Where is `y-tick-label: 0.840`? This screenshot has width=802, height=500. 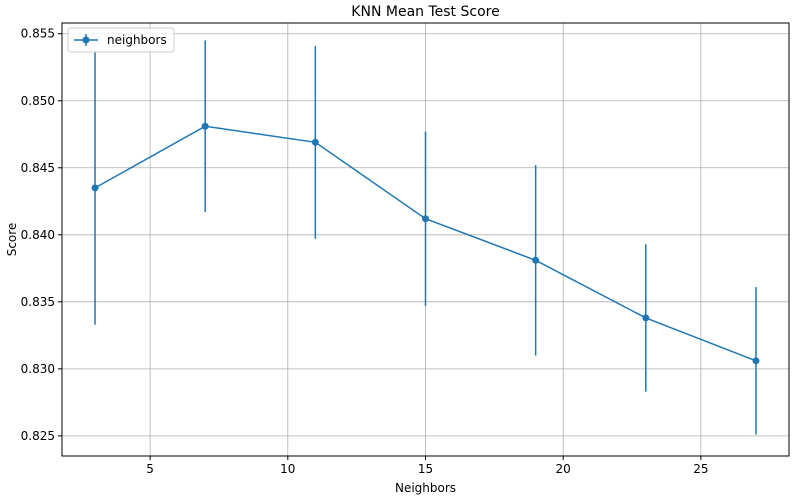
y-tick-label: 0.840 is located at coordinates (38, 235).